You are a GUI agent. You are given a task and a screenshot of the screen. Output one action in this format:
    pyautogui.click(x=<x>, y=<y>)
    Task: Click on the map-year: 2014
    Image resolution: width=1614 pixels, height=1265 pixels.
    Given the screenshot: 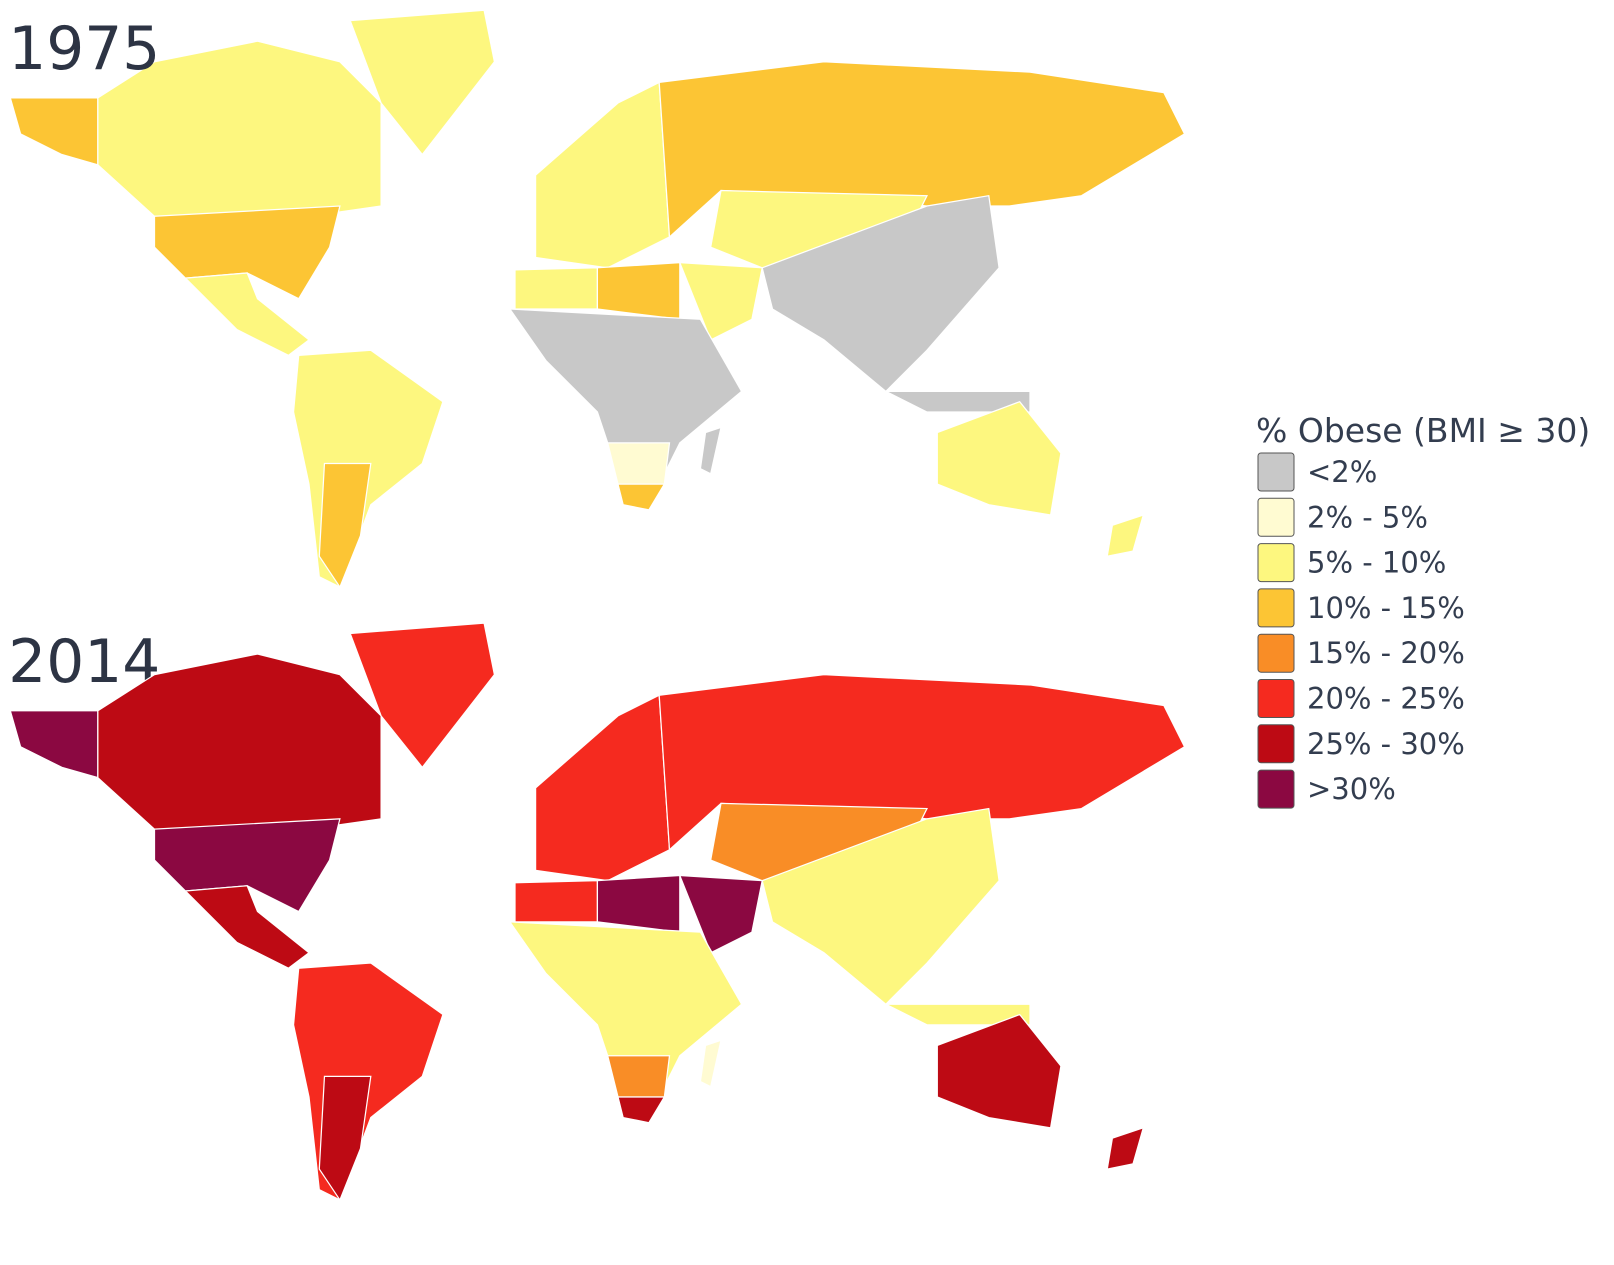 What is the action you would take?
    pyautogui.click(x=84, y=662)
    